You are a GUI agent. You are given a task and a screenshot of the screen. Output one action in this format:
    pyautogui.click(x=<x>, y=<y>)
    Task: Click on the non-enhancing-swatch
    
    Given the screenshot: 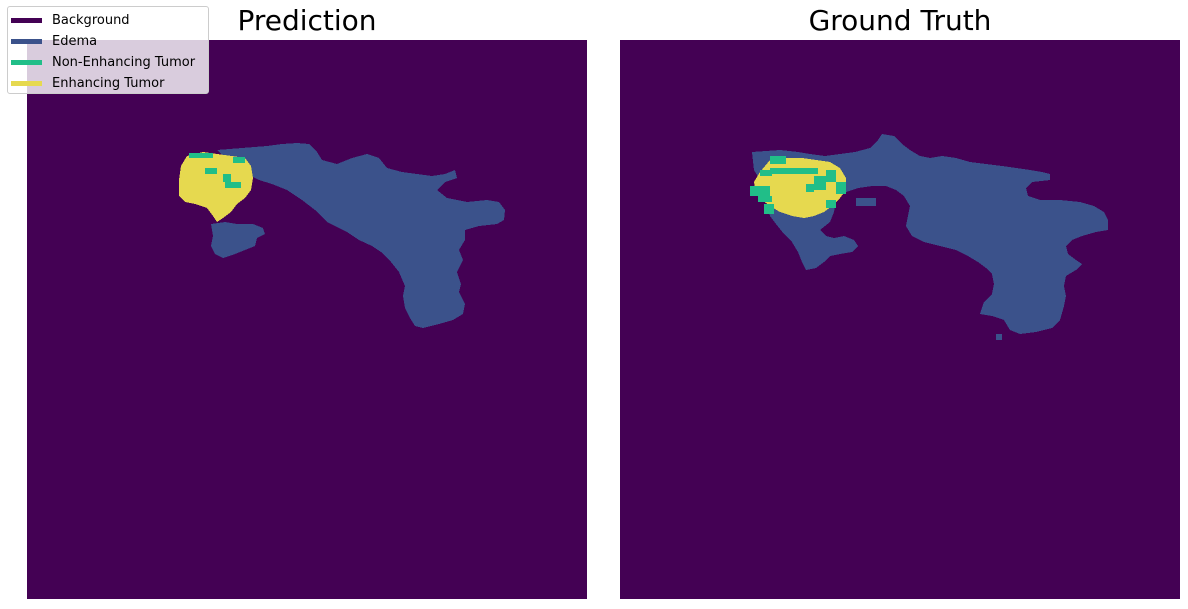 What is the action you would take?
    pyautogui.click(x=26, y=62)
    